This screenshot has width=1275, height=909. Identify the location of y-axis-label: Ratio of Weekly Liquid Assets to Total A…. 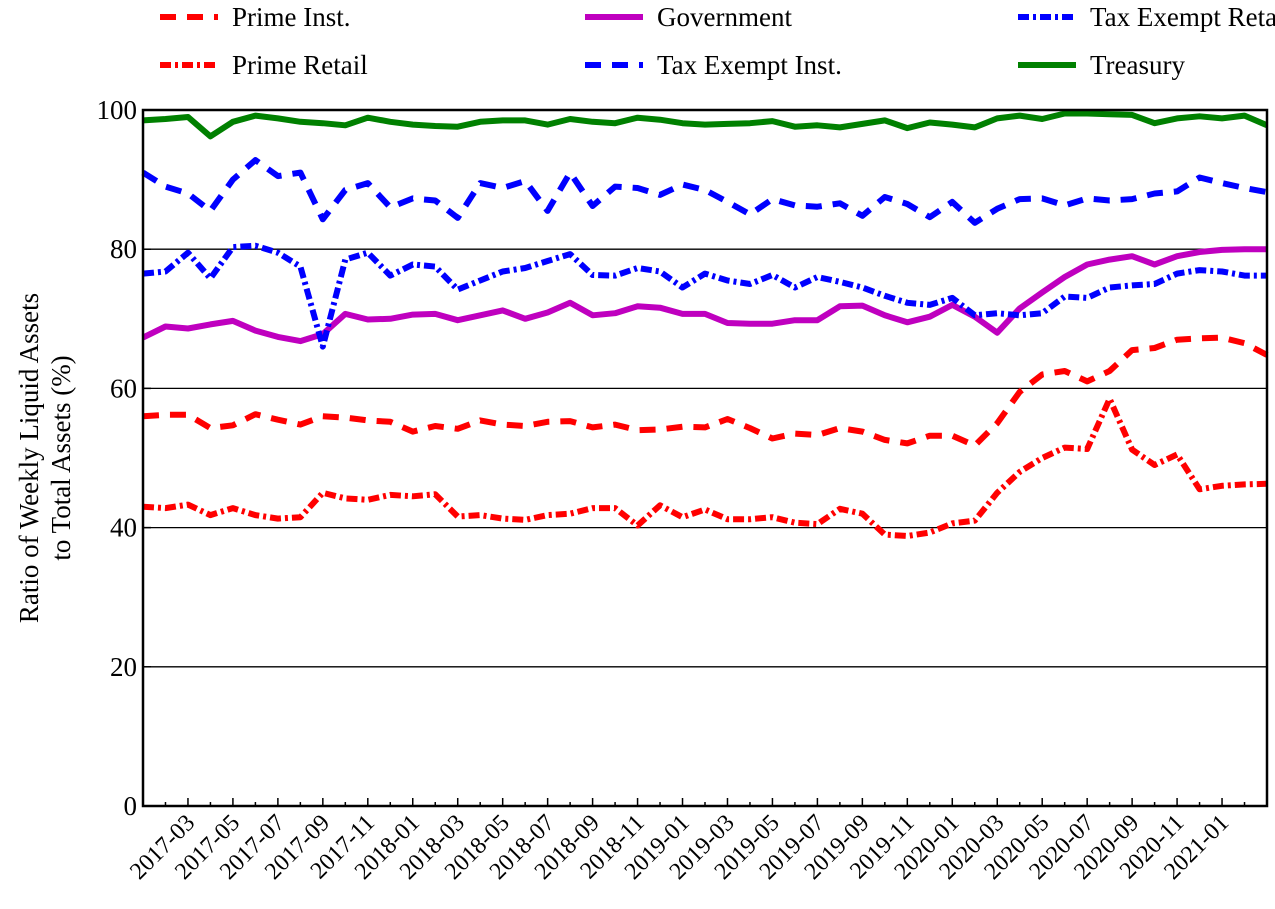
(45, 458).